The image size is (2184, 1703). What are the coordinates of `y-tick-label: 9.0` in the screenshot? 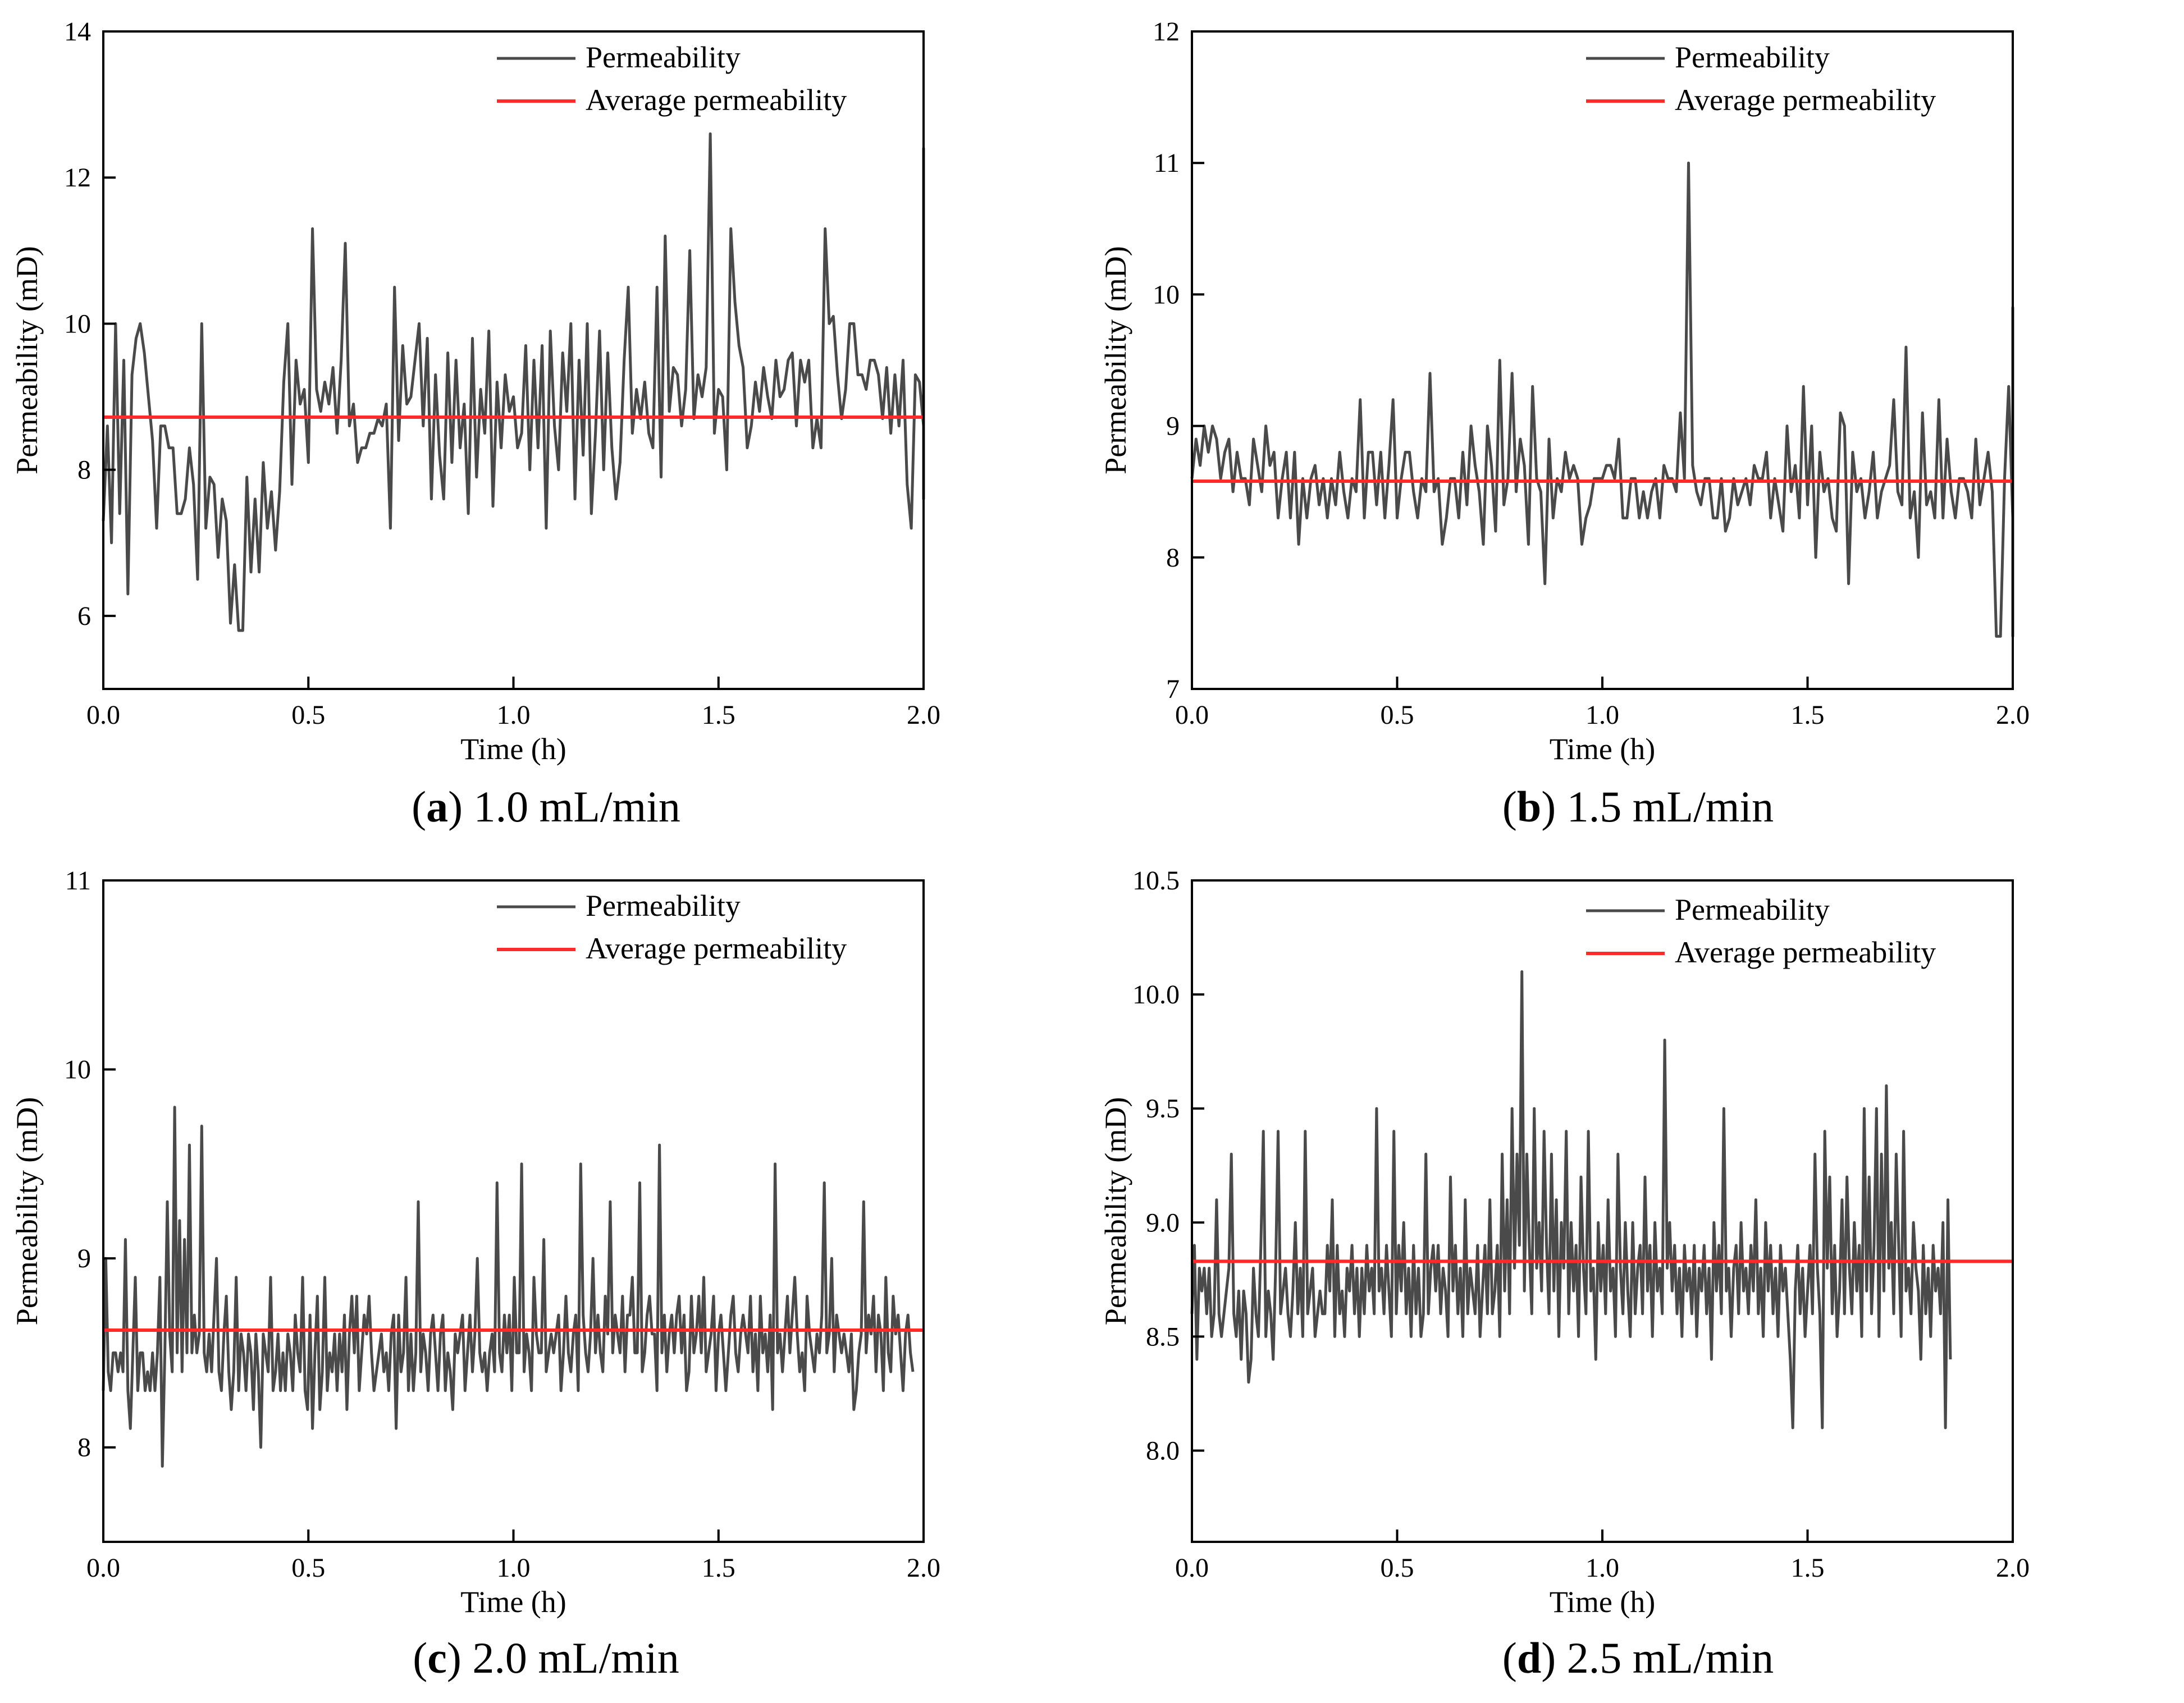 It's located at (1163, 1223).